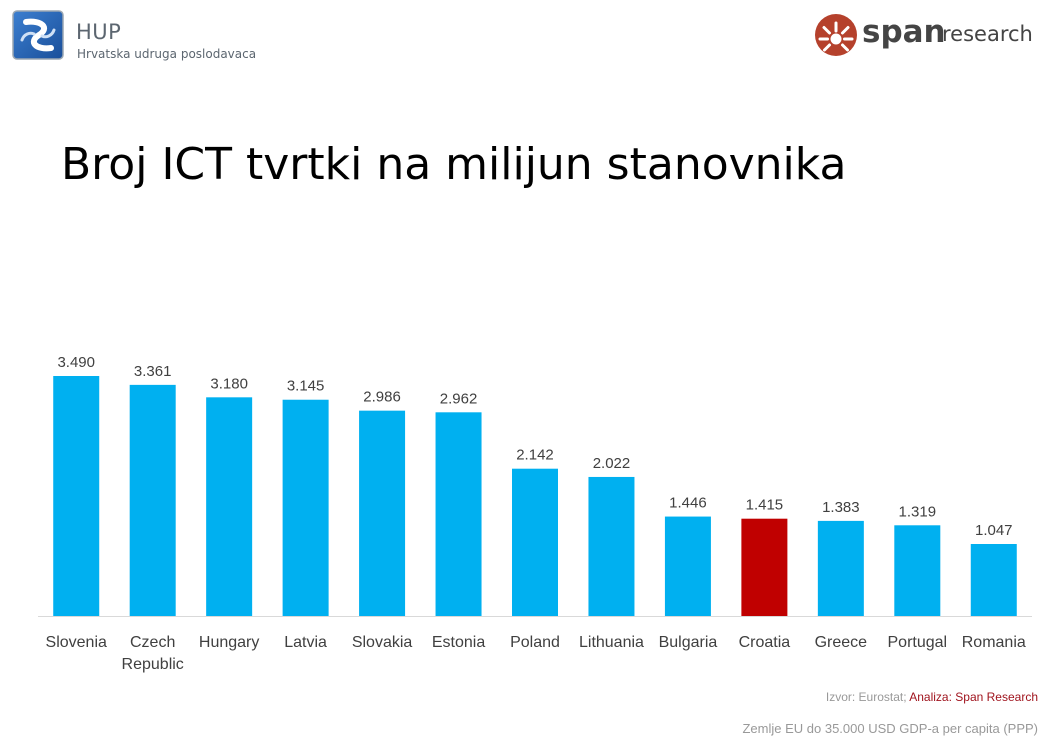 The image size is (1045, 745). Describe the element at coordinates (918, 511) in the screenshot. I see `value-label-portugal: 1.319` at that location.